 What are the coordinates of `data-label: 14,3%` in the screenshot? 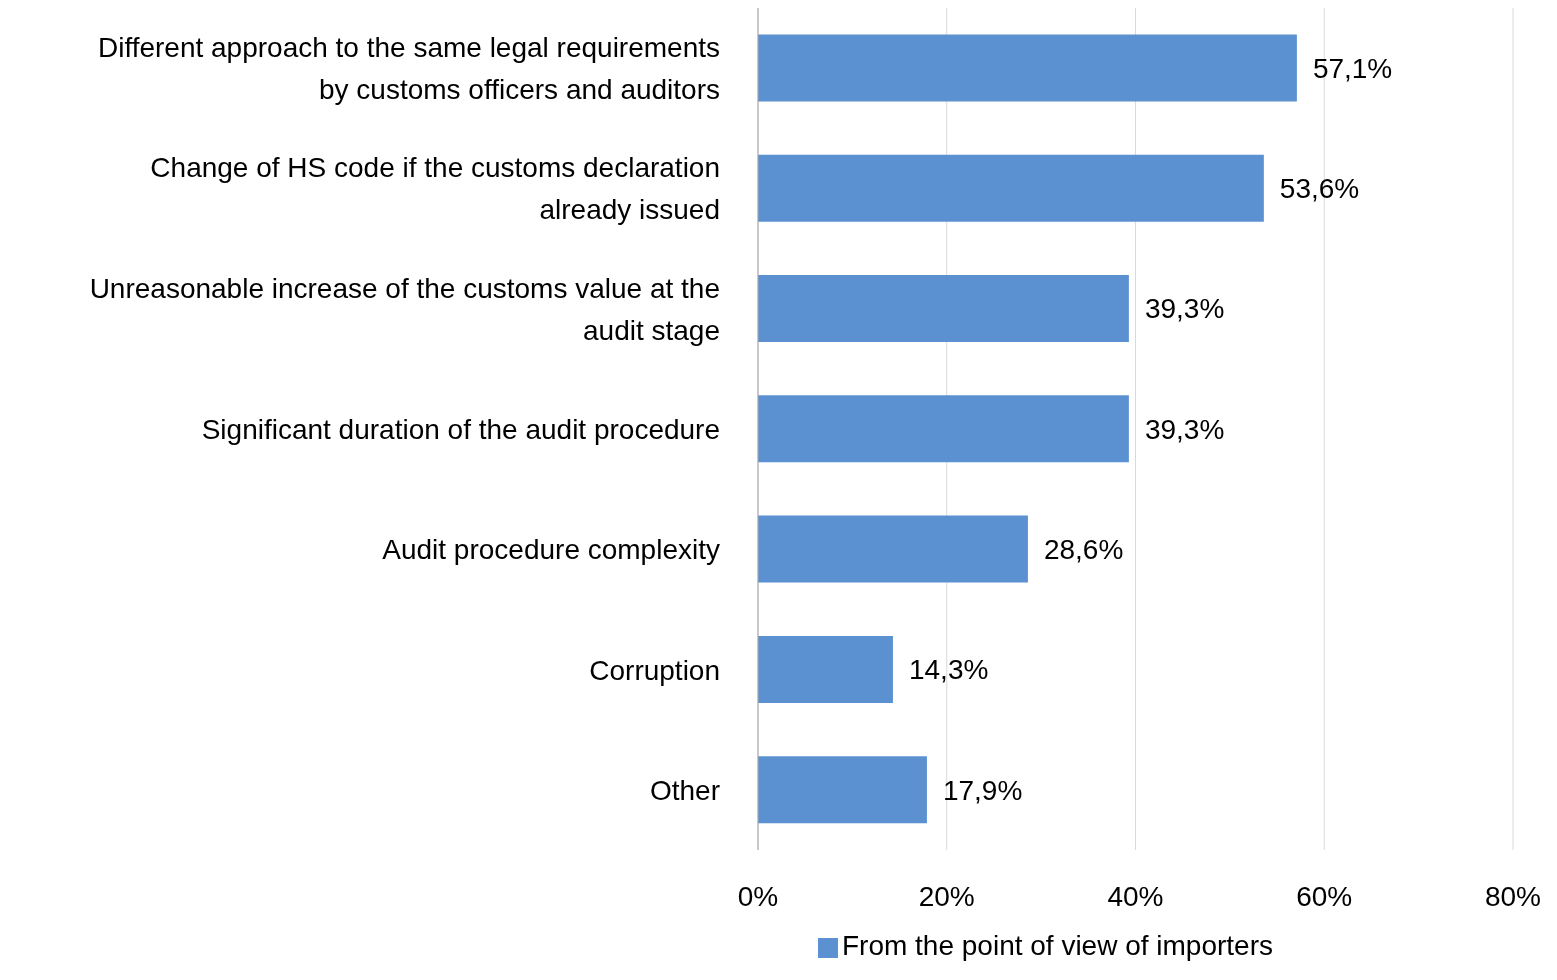 It's located at (948, 670).